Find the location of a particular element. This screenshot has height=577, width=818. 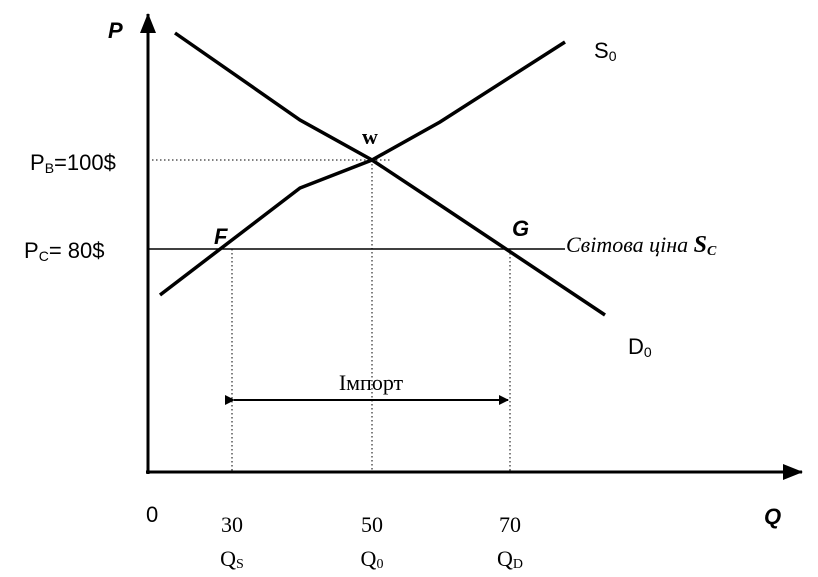

quantity-label: QS is located at coordinates (232, 559).